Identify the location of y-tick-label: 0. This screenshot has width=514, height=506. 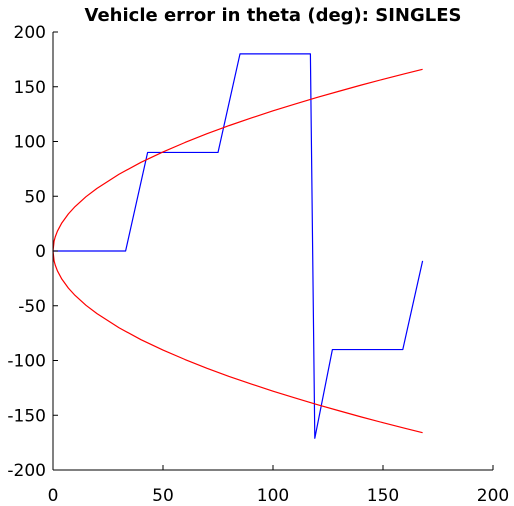
(40, 252).